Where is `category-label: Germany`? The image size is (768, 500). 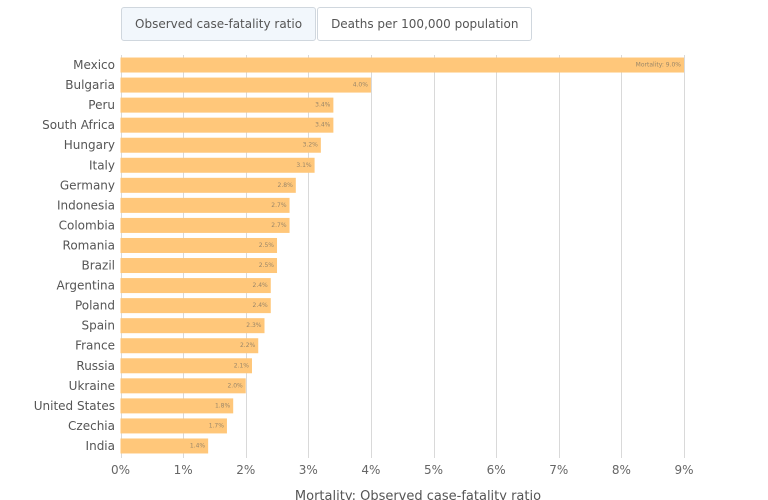
category-label: Germany is located at coordinates (87, 185).